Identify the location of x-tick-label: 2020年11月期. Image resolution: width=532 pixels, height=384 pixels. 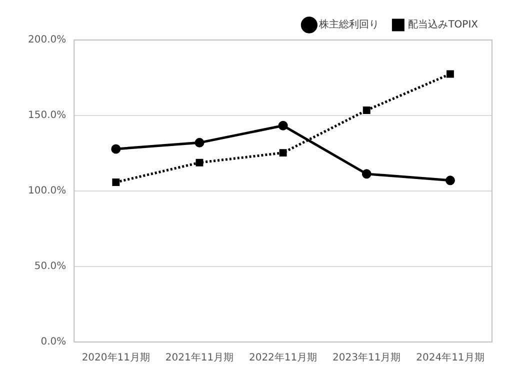
(116, 358).